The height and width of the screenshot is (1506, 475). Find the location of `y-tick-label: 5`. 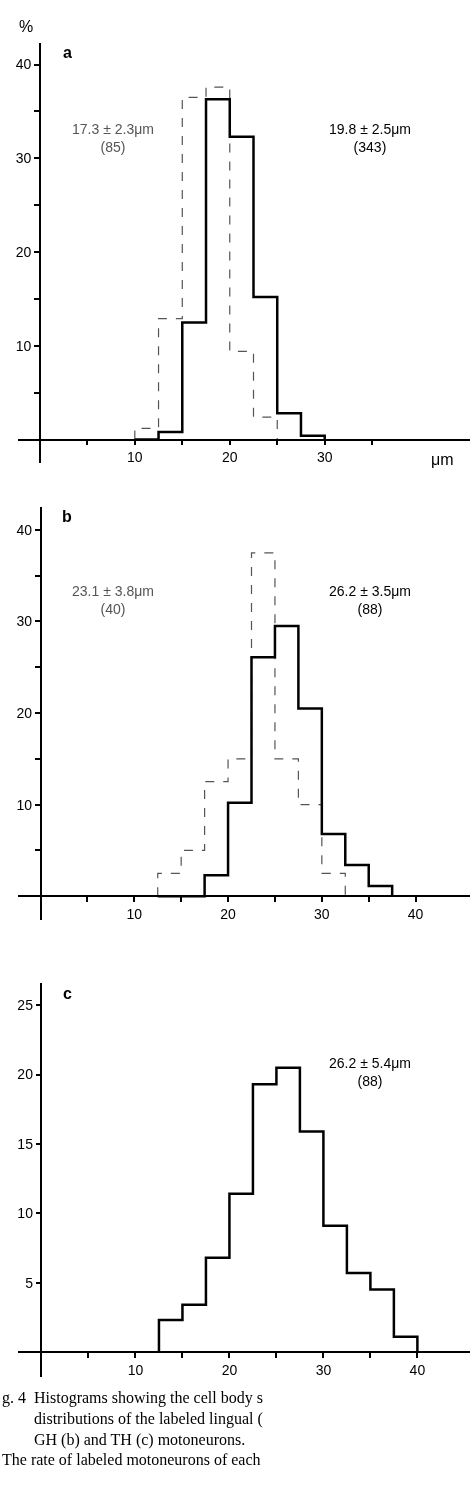

y-tick-label: 5 is located at coordinates (29, 1282).